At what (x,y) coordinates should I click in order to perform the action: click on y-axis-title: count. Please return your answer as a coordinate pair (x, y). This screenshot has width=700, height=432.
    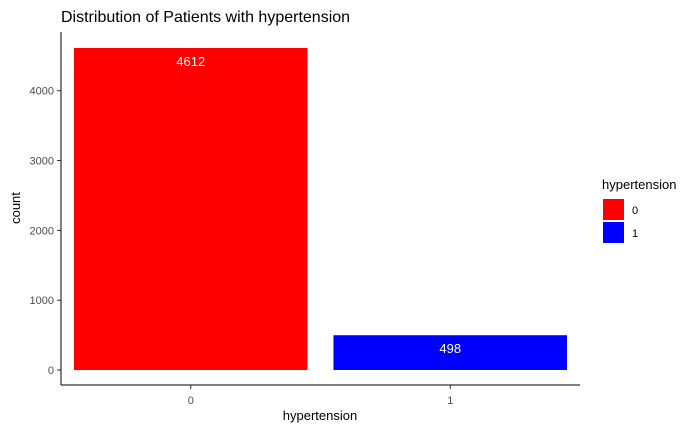
    Looking at the image, I should click on (15, 208).